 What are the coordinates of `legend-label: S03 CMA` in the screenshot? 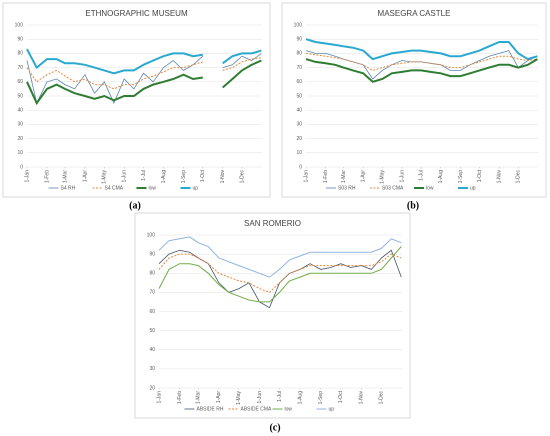 It's located at (393, 188).